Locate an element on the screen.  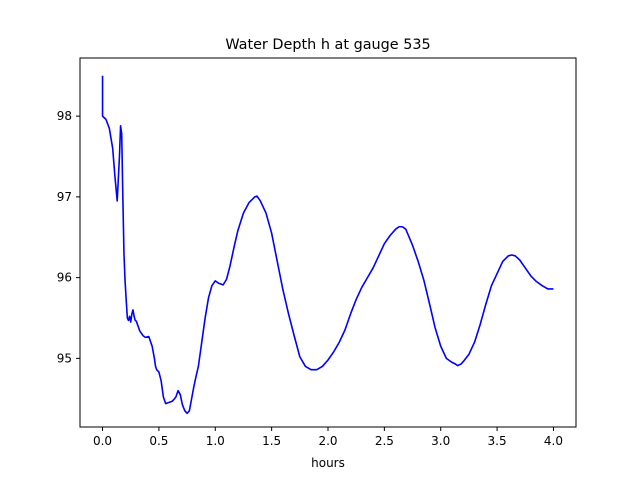
x-tick-label: 2.0 is located at coordinates (327, 441).